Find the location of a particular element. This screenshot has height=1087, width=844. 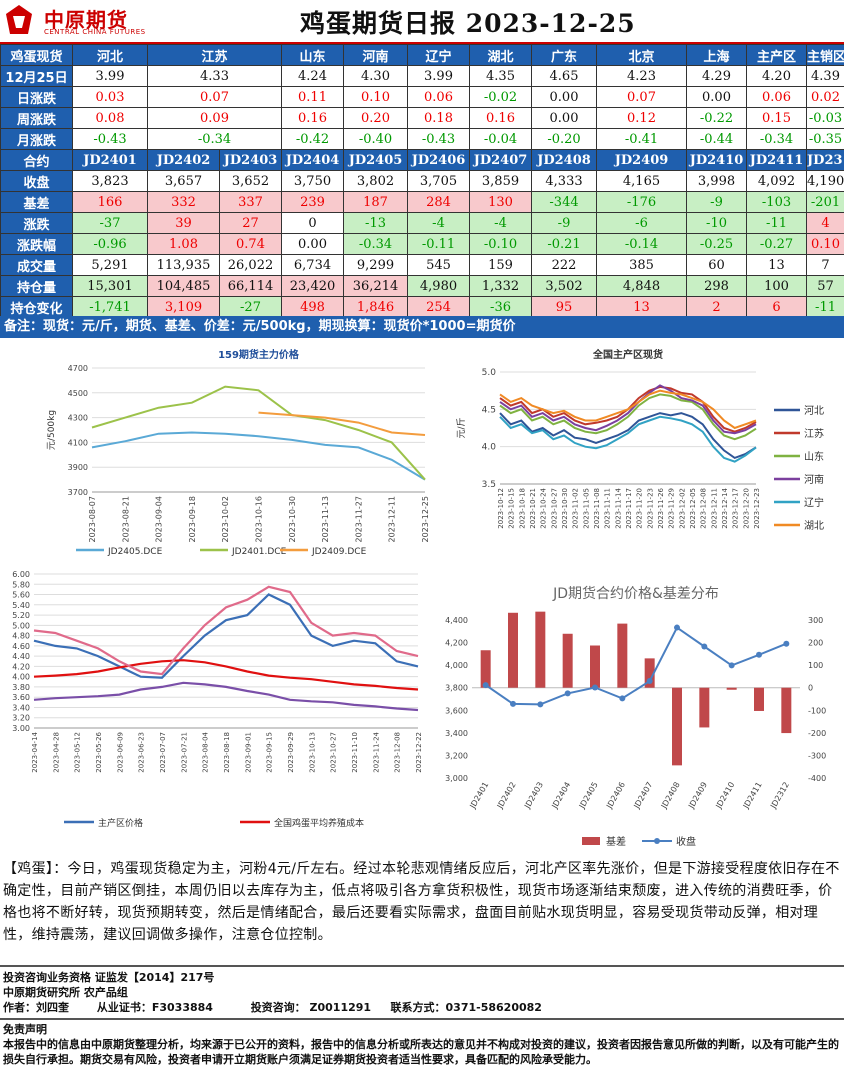

y-tick-label: 4300 is located at coordinates (78, 418).